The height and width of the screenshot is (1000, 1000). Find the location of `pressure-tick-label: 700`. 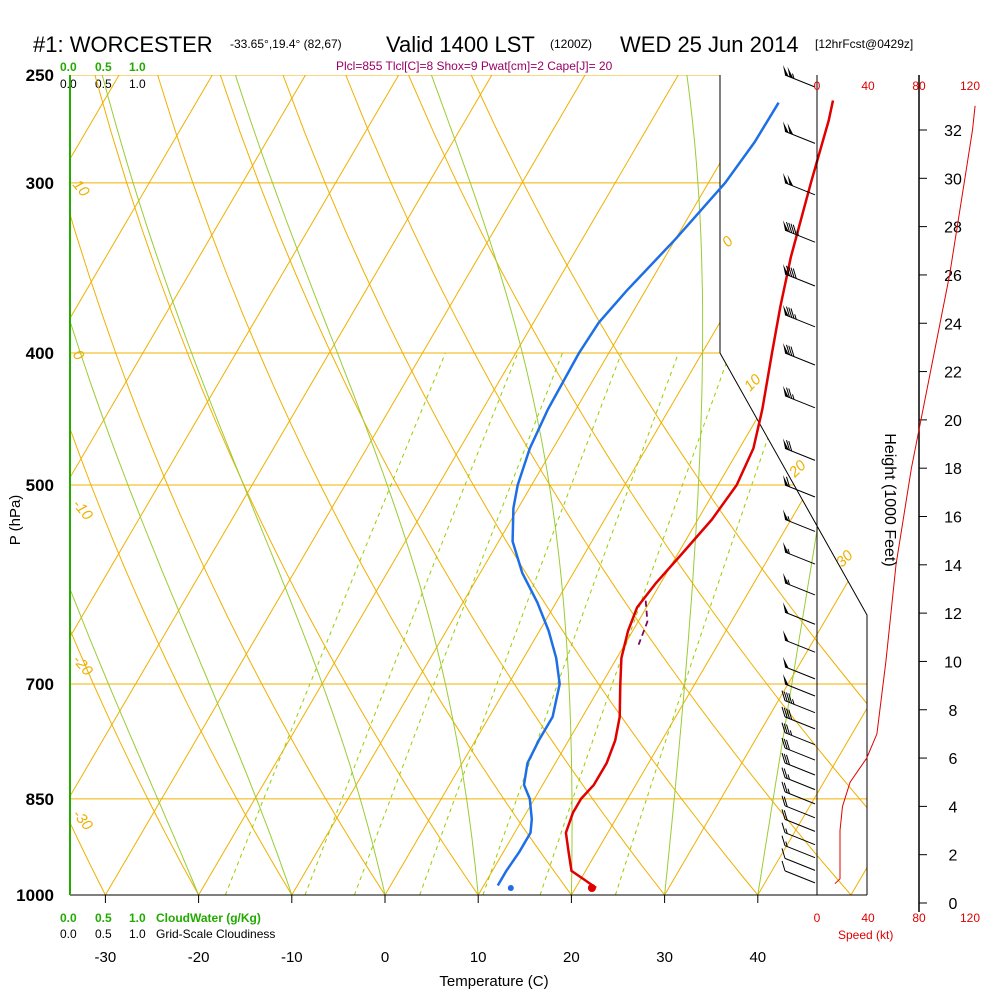

pressure-tick-label: 700 is located at coordinates (40, 684).